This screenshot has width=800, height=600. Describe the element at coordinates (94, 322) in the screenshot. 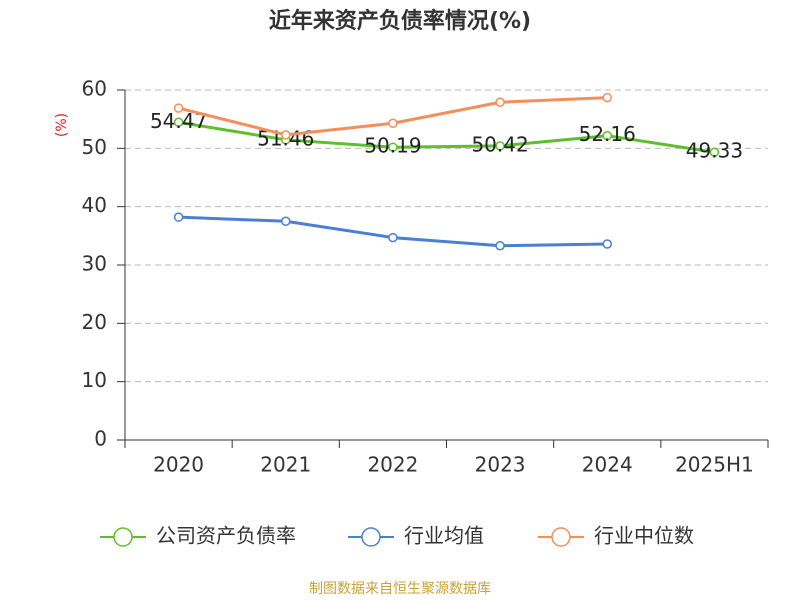

I see `y-tick-label: 20` at that location.